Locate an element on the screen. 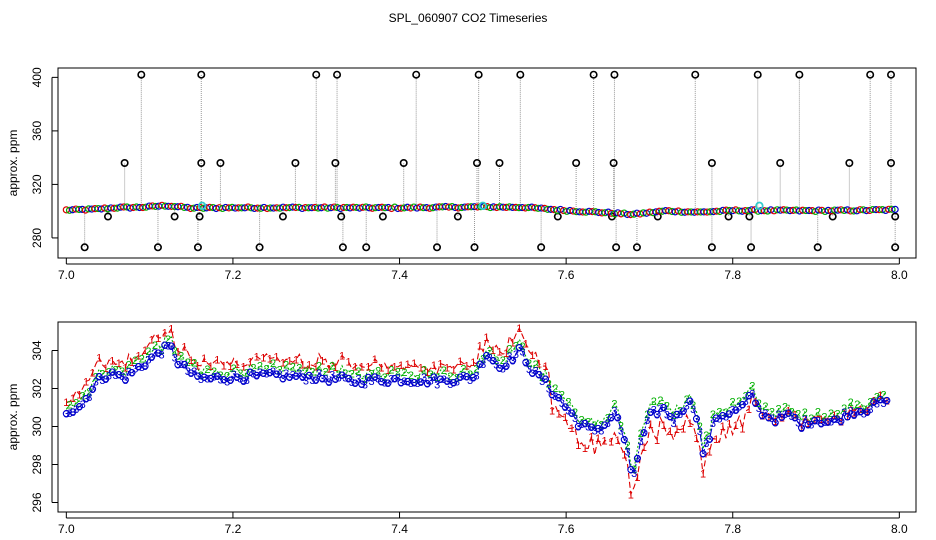 The image size is (936, 540). highlight-point is located at coordinates (483, 206).